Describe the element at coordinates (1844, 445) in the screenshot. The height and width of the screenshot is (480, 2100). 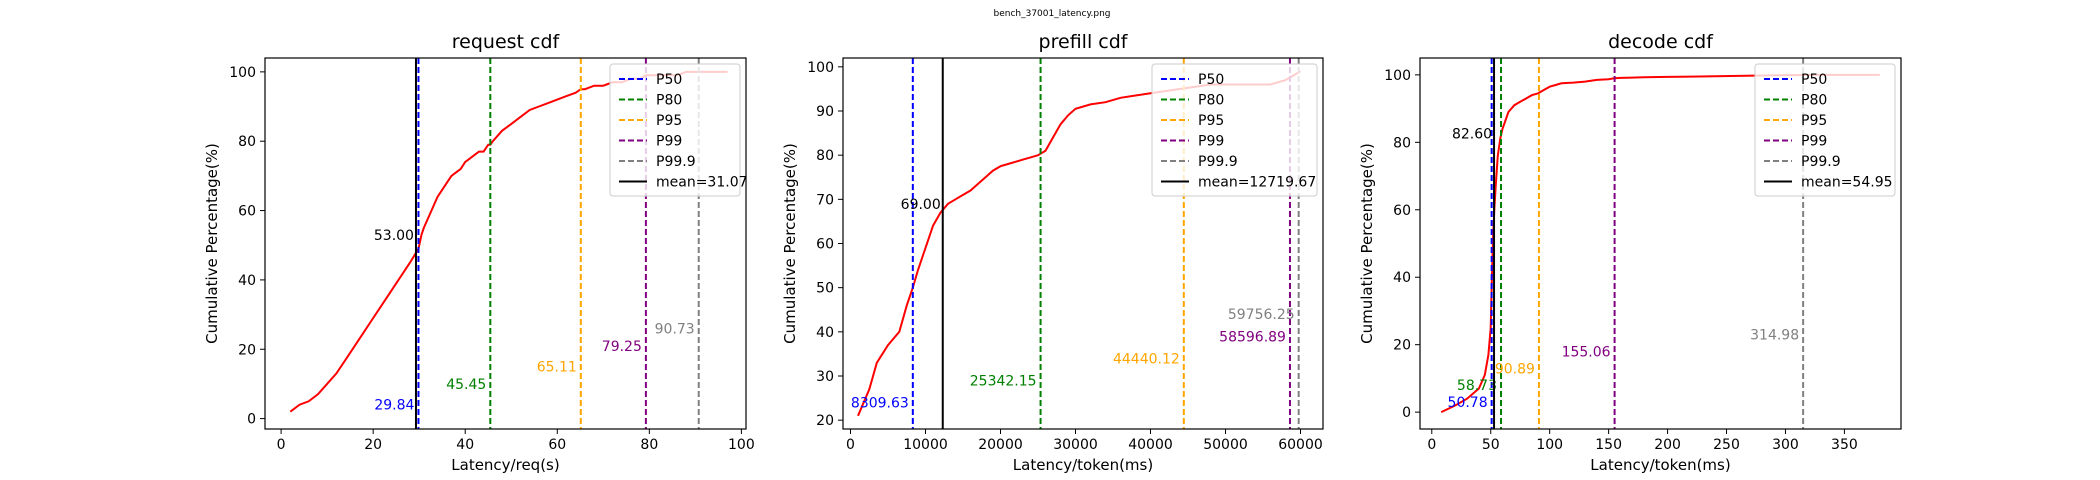
I see `x-tick-label: 350` at that location.